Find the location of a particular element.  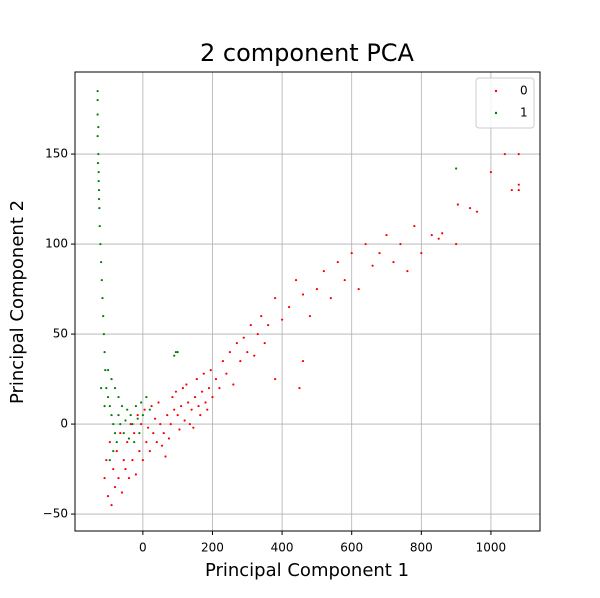

x-tick-label: 1000 is located at coordinates (491, 548).